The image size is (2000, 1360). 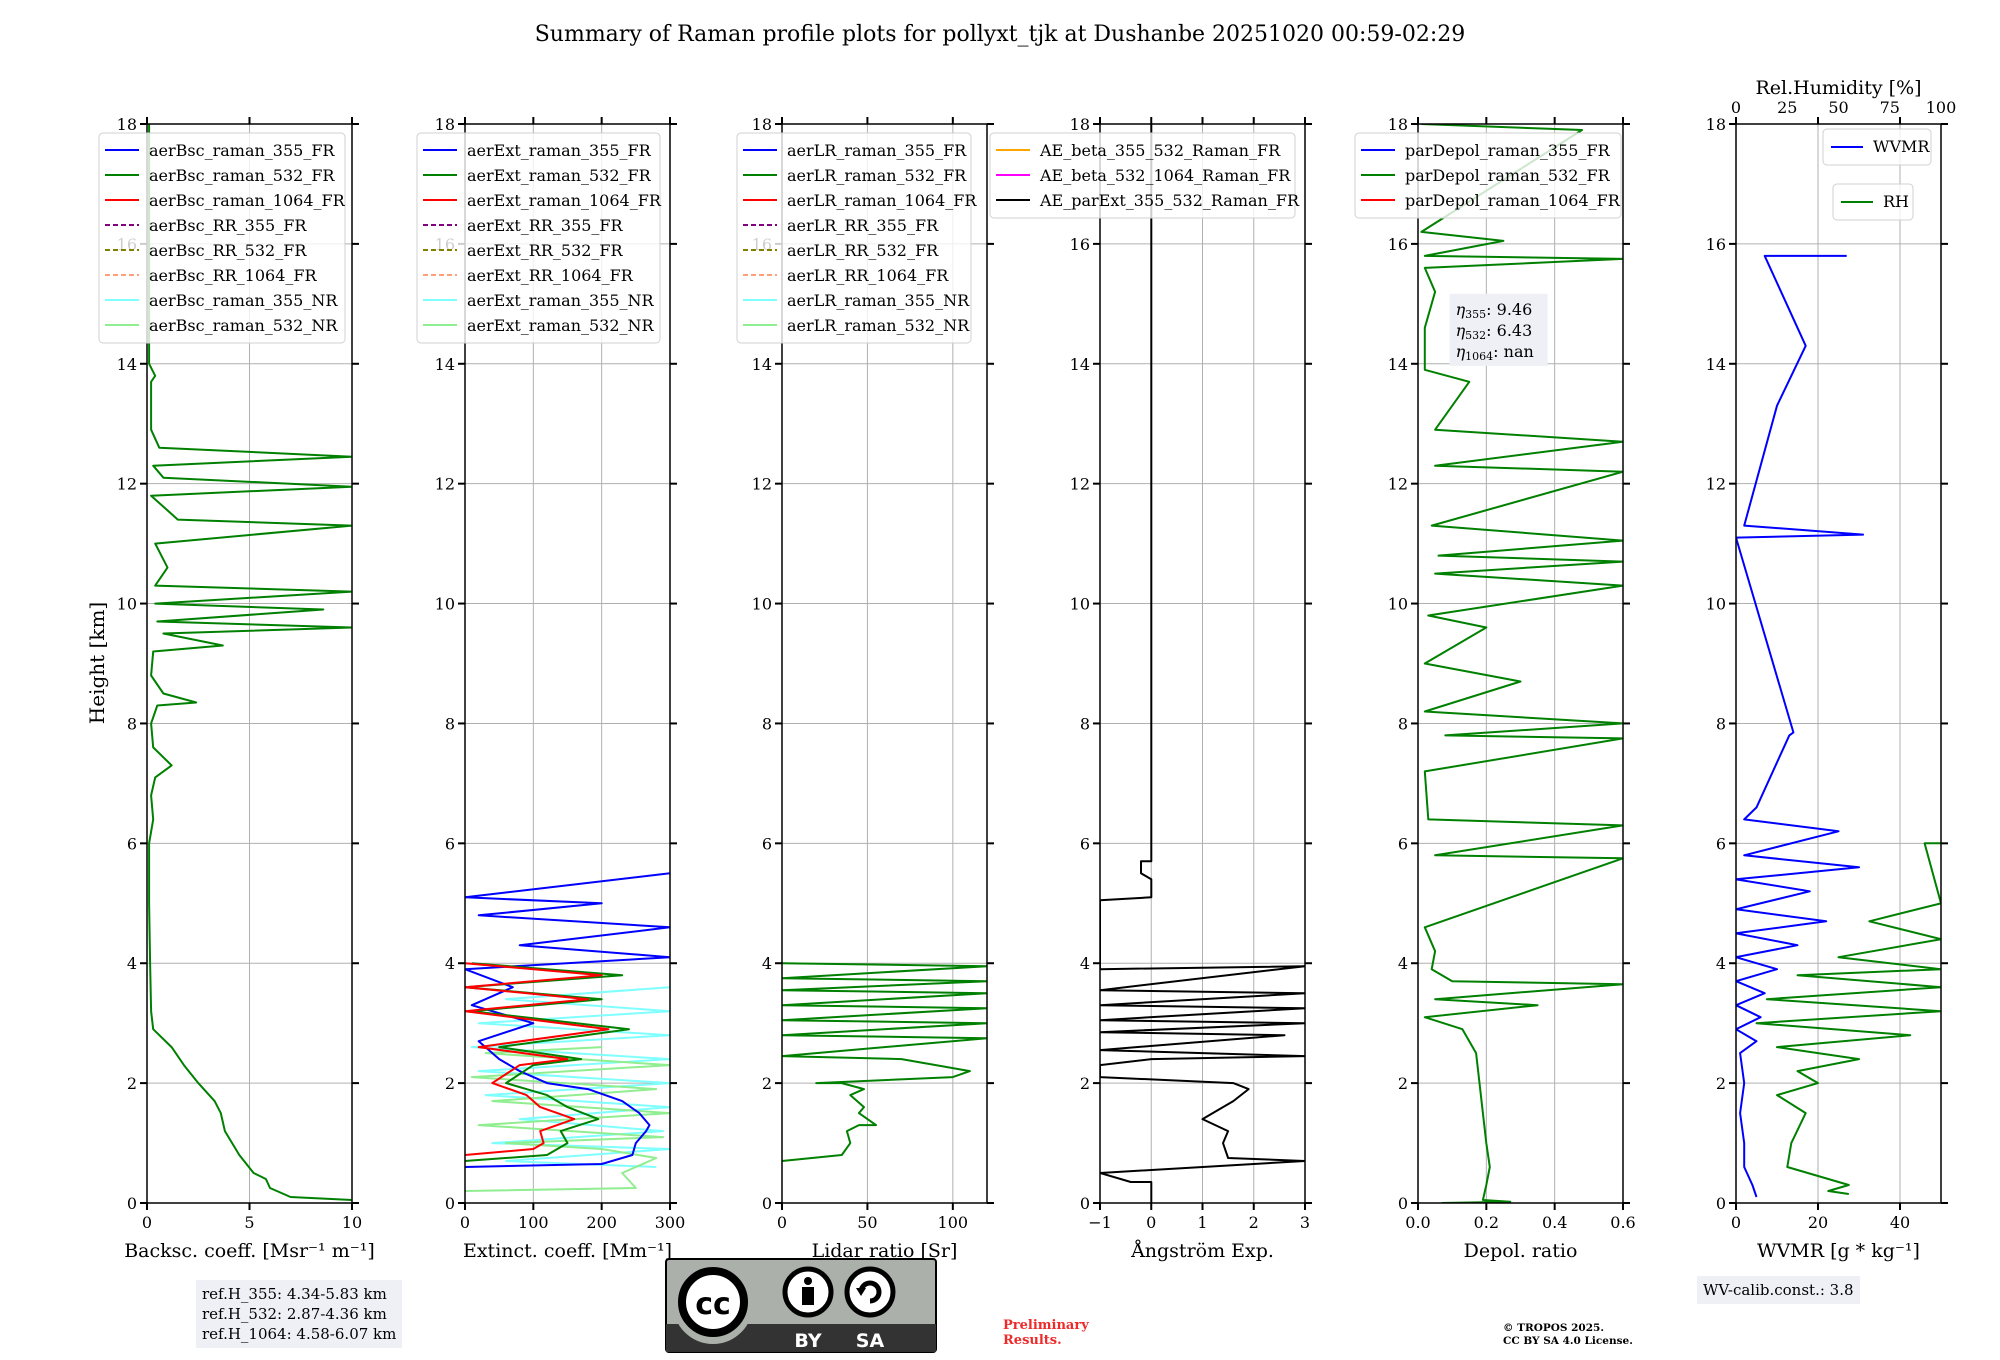 I want to click on legend-label: aerBsc_raman_532_NR, so click(x=243, y=325).